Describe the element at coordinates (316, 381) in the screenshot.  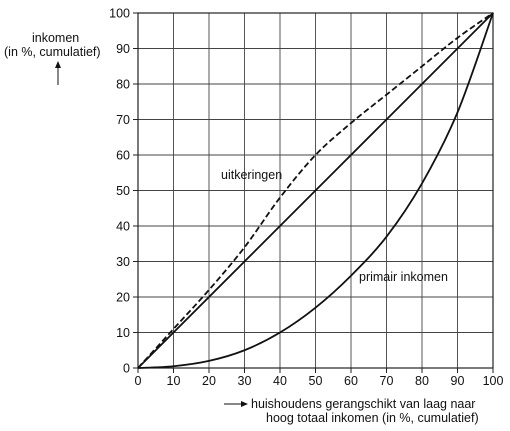
I see `x-tick-label: 50` at that location.